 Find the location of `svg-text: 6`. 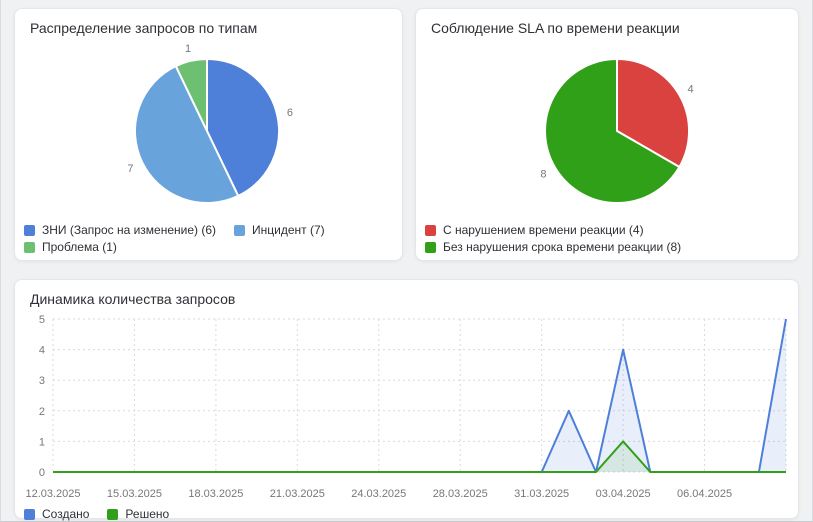

svg-text: 6 is located at coordinates (290, 113).